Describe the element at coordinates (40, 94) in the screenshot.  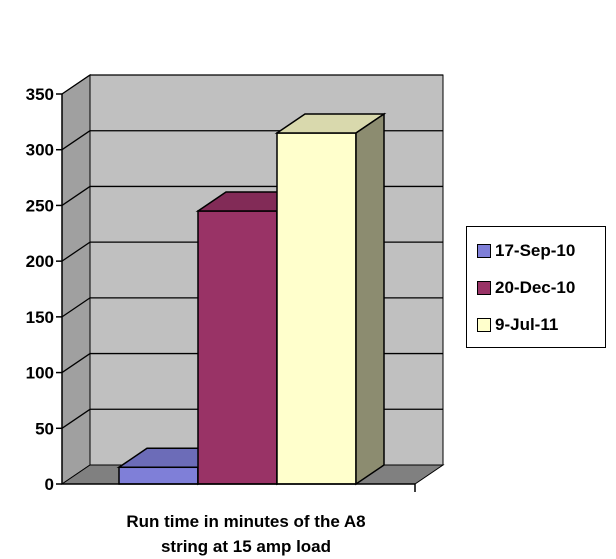
I see `y-tick-label: 350` at that location.